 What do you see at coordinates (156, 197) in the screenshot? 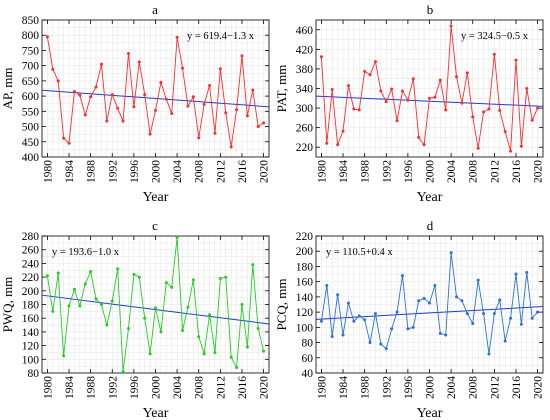
I see `x-axis-label: Year` at bounding box center [156, 197].